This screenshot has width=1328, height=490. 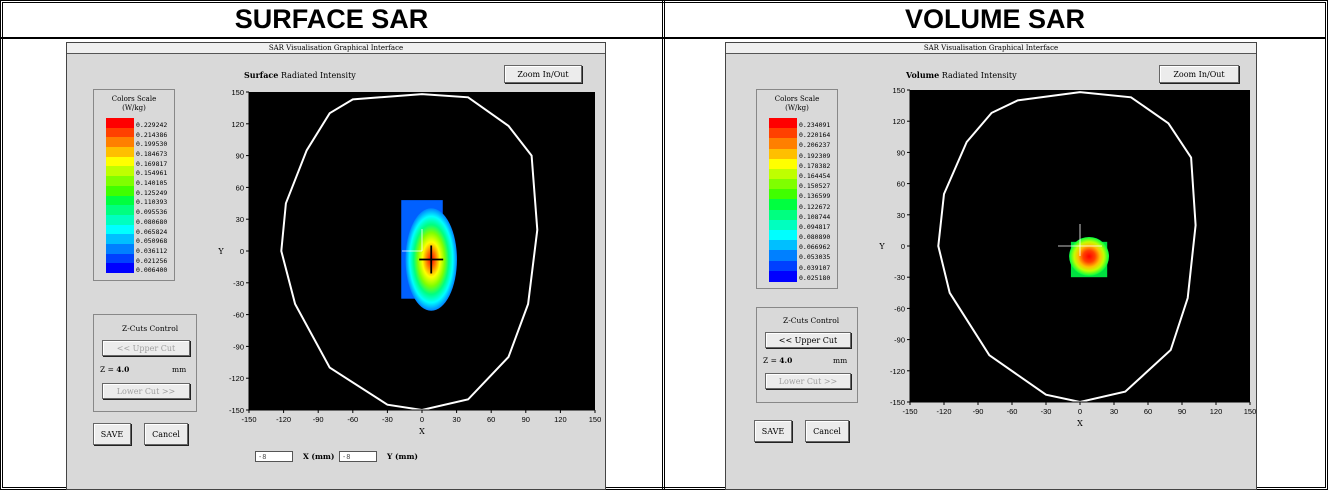 I want to click on y-tick-label: 60, so click(x=901, y=184).